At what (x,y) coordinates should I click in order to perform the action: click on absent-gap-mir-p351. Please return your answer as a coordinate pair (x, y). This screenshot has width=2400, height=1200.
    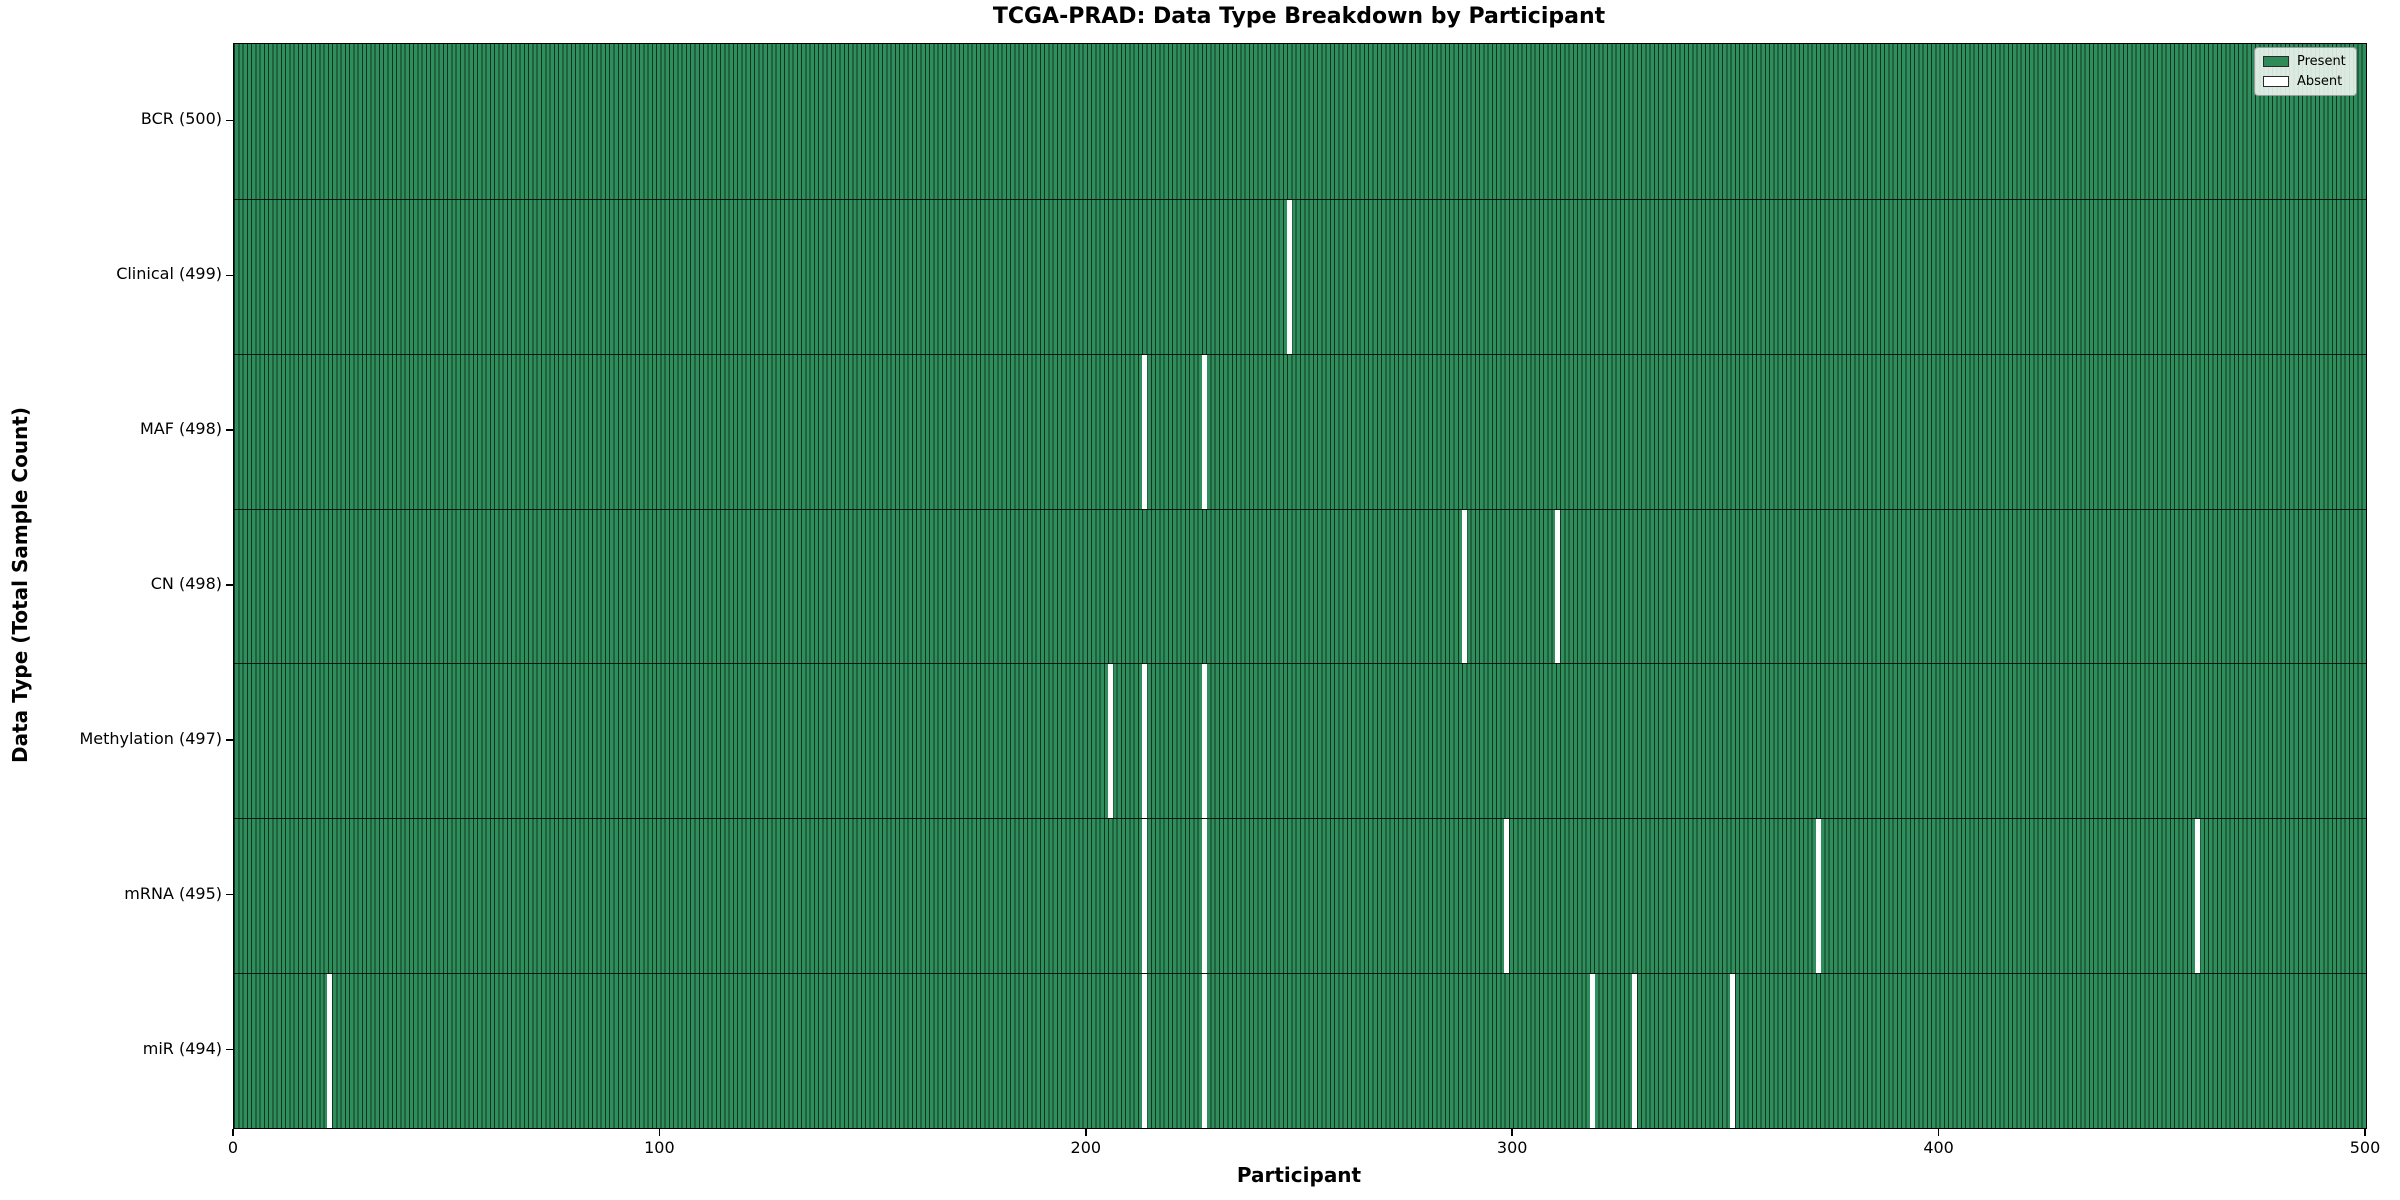
    Looking at the image, I should click on (1733, 1051).